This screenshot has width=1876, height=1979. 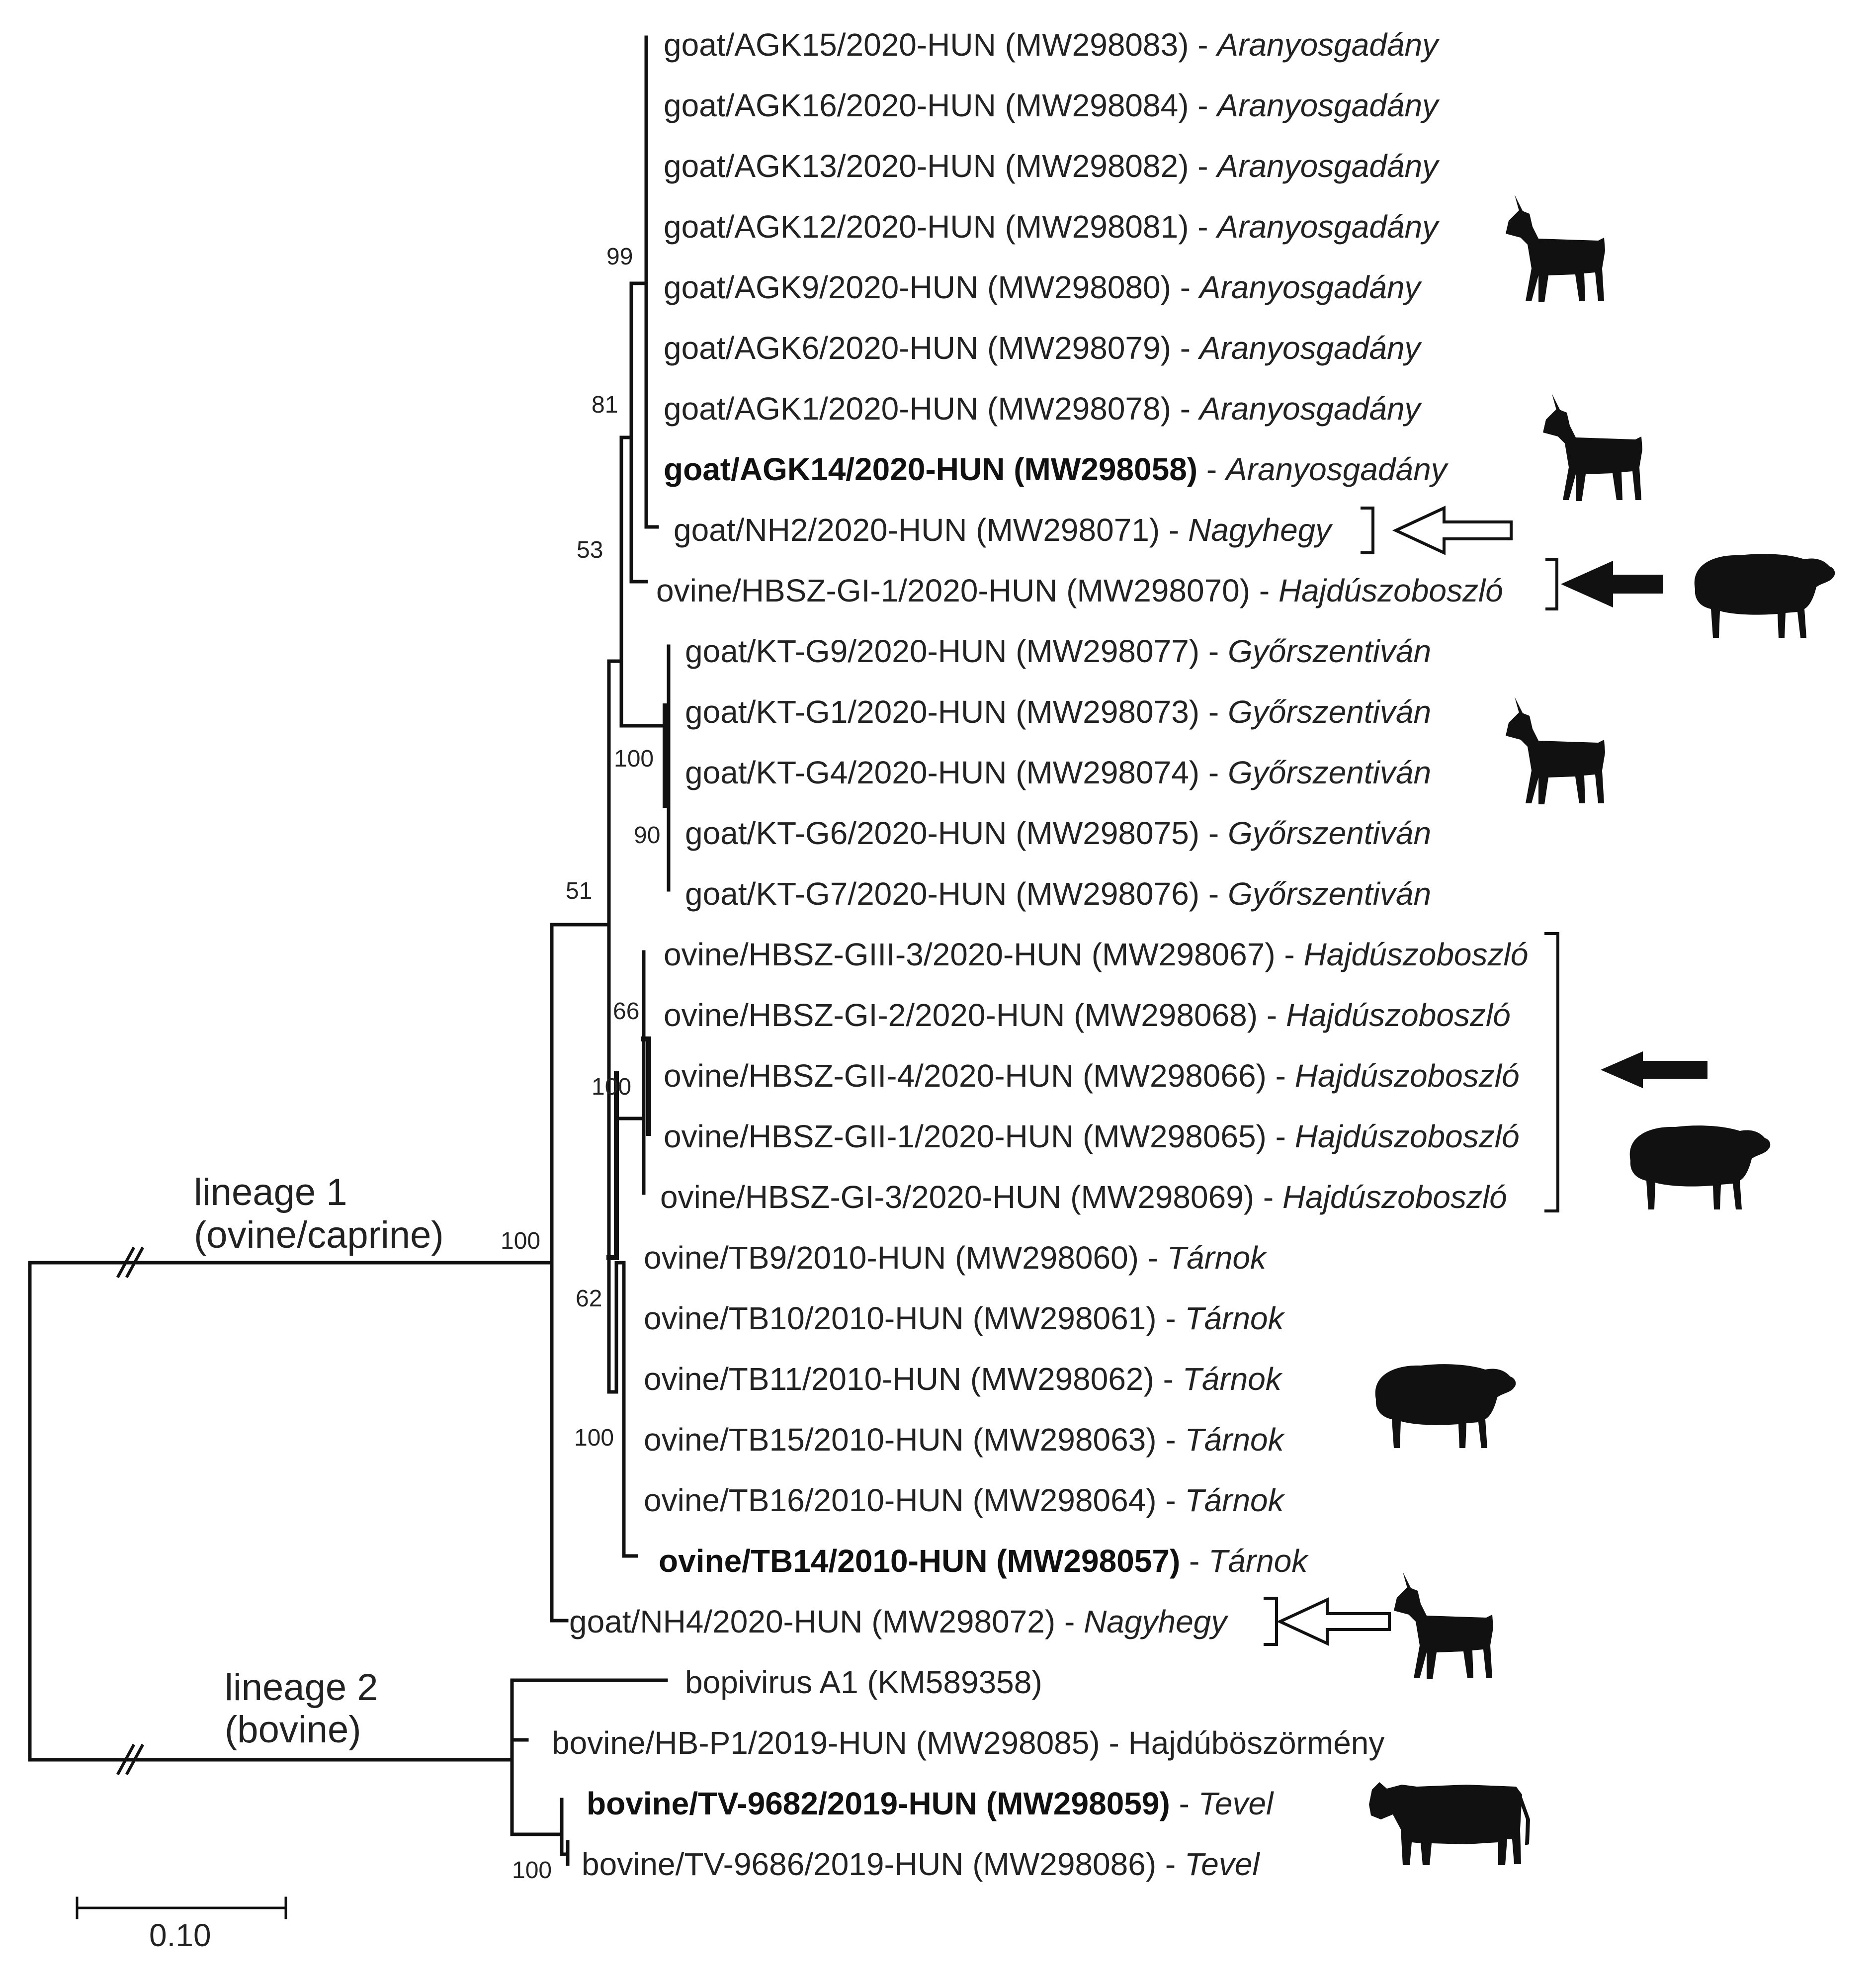 I want to click on lineage-1-label: lineage 1, so click(x=270, y=1192).